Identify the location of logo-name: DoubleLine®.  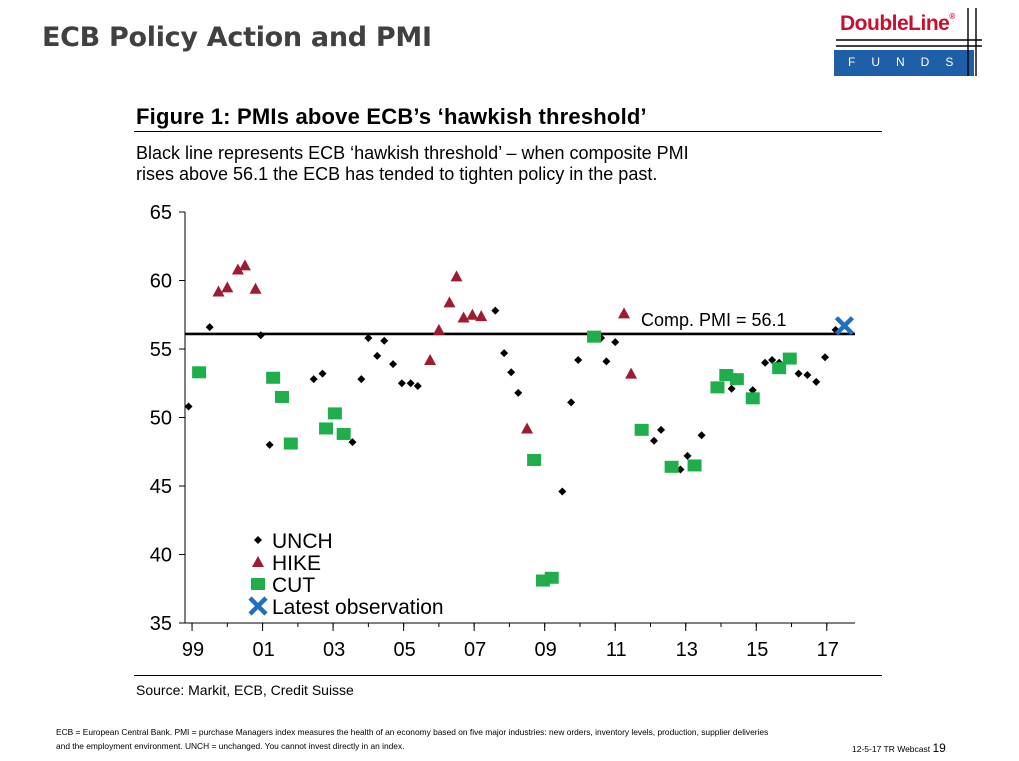
(897, 23).